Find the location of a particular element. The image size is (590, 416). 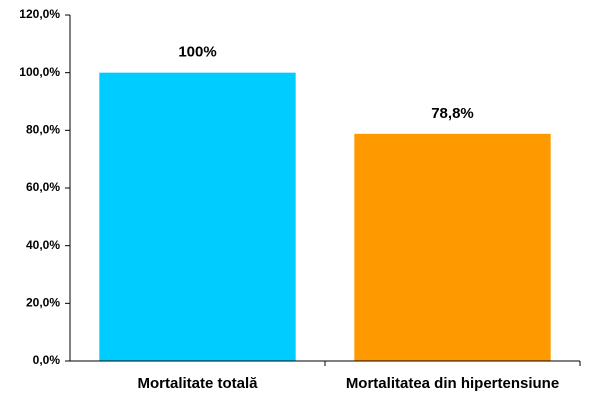

y-tick-label: 120,0% is located at coordinates (39, 14).